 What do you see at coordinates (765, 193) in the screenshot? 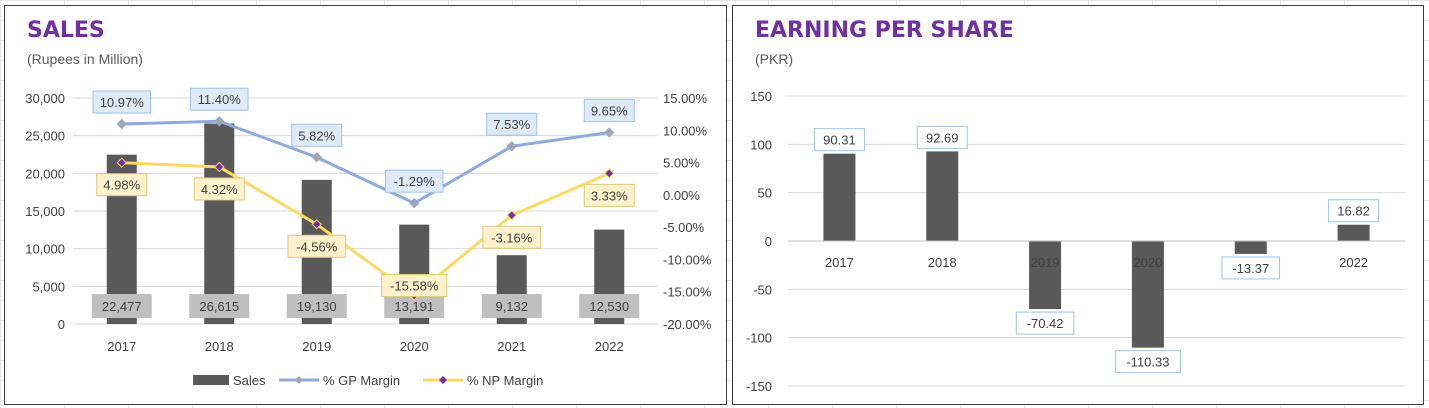
I see `y-tick-label: 50` at bounding box center [765, 193].